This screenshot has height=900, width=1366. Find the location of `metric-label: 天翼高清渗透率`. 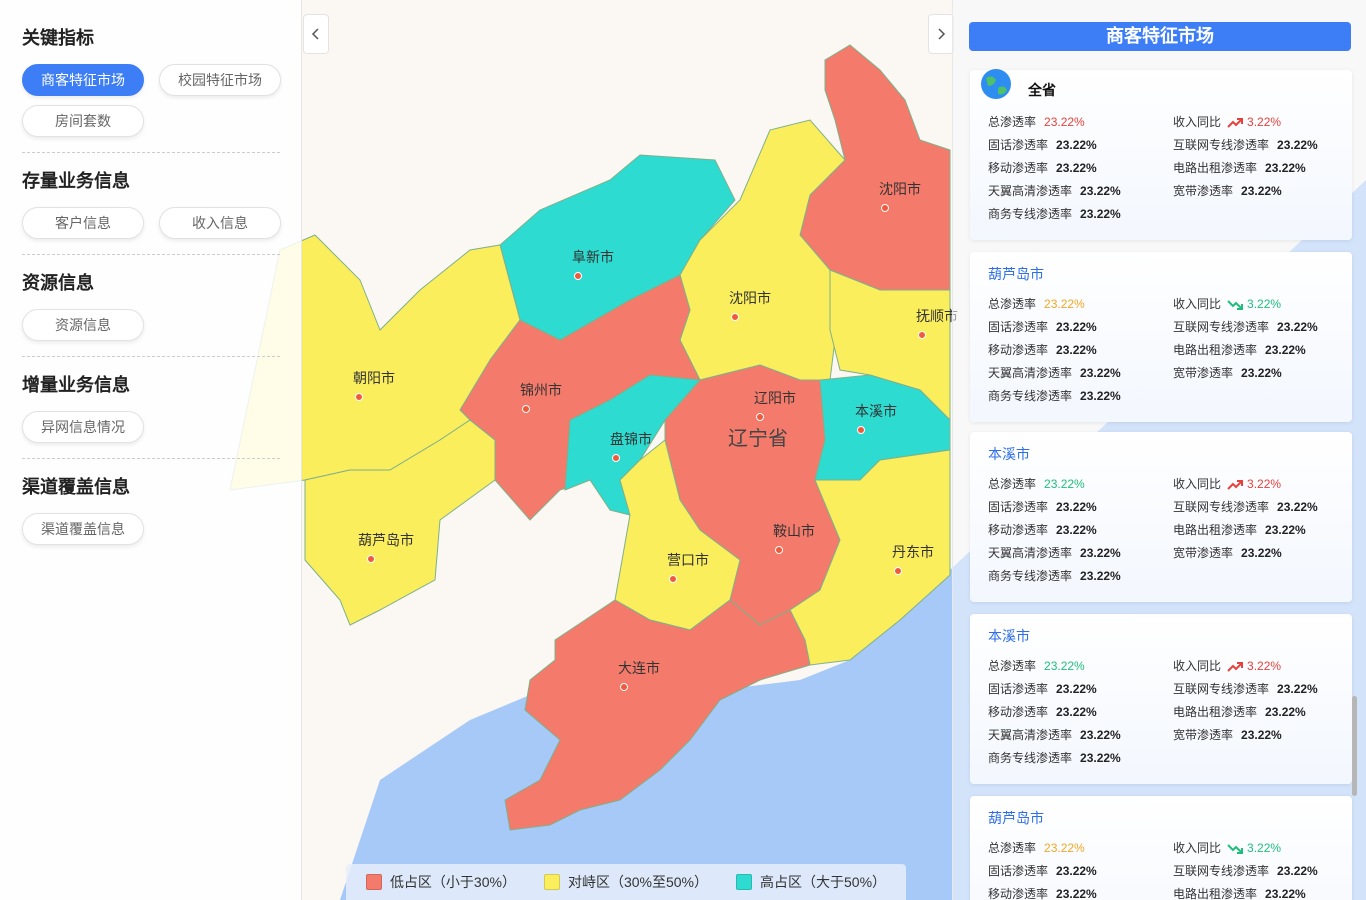

metric-label: 天翼高清渗透率 is located at coordinates (1030, 191).